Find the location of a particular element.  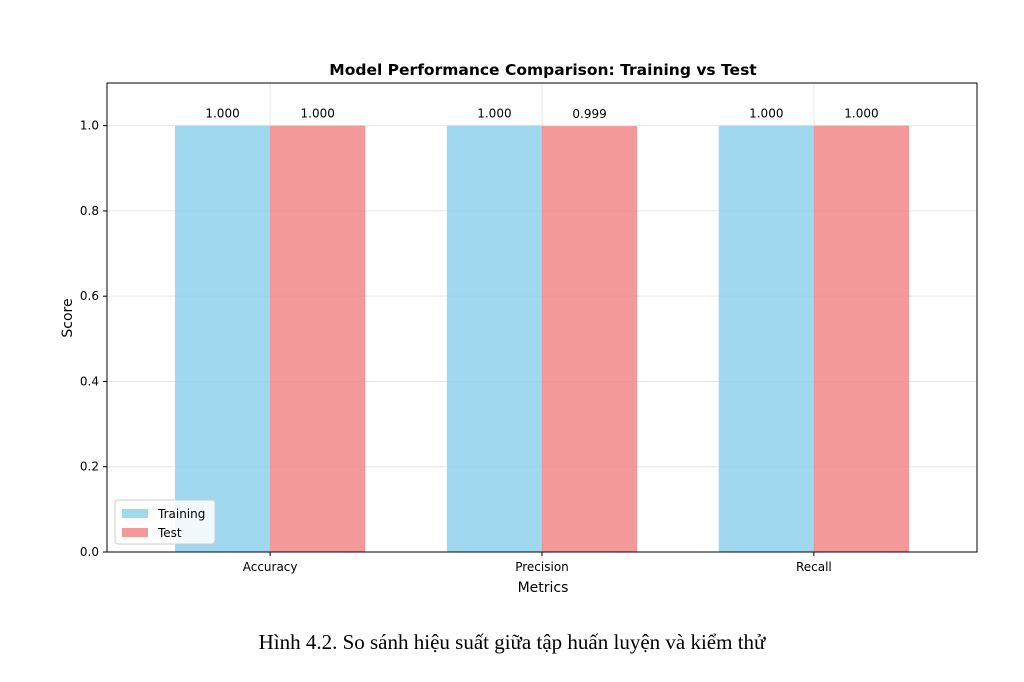

legend-label-test: Test is located at coordinates (169, 533).